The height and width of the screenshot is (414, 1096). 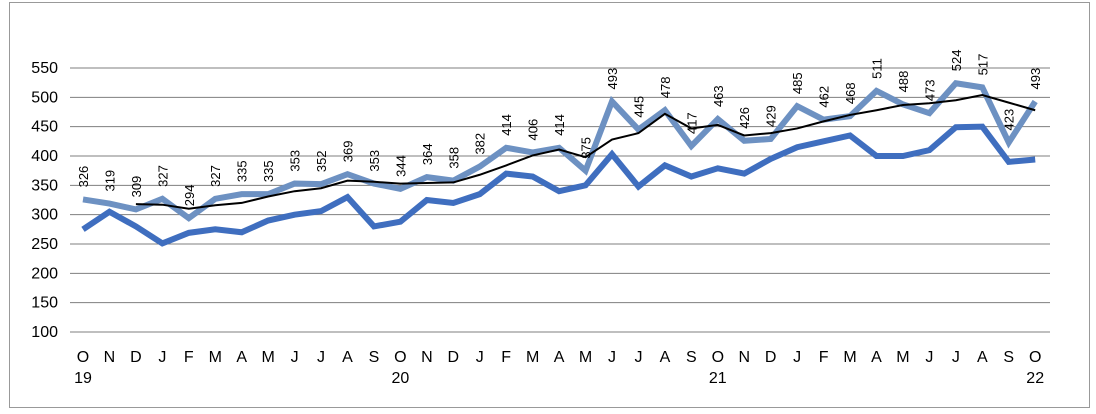 I want to click on x-year-label: 19, so click(x=83, y=378).